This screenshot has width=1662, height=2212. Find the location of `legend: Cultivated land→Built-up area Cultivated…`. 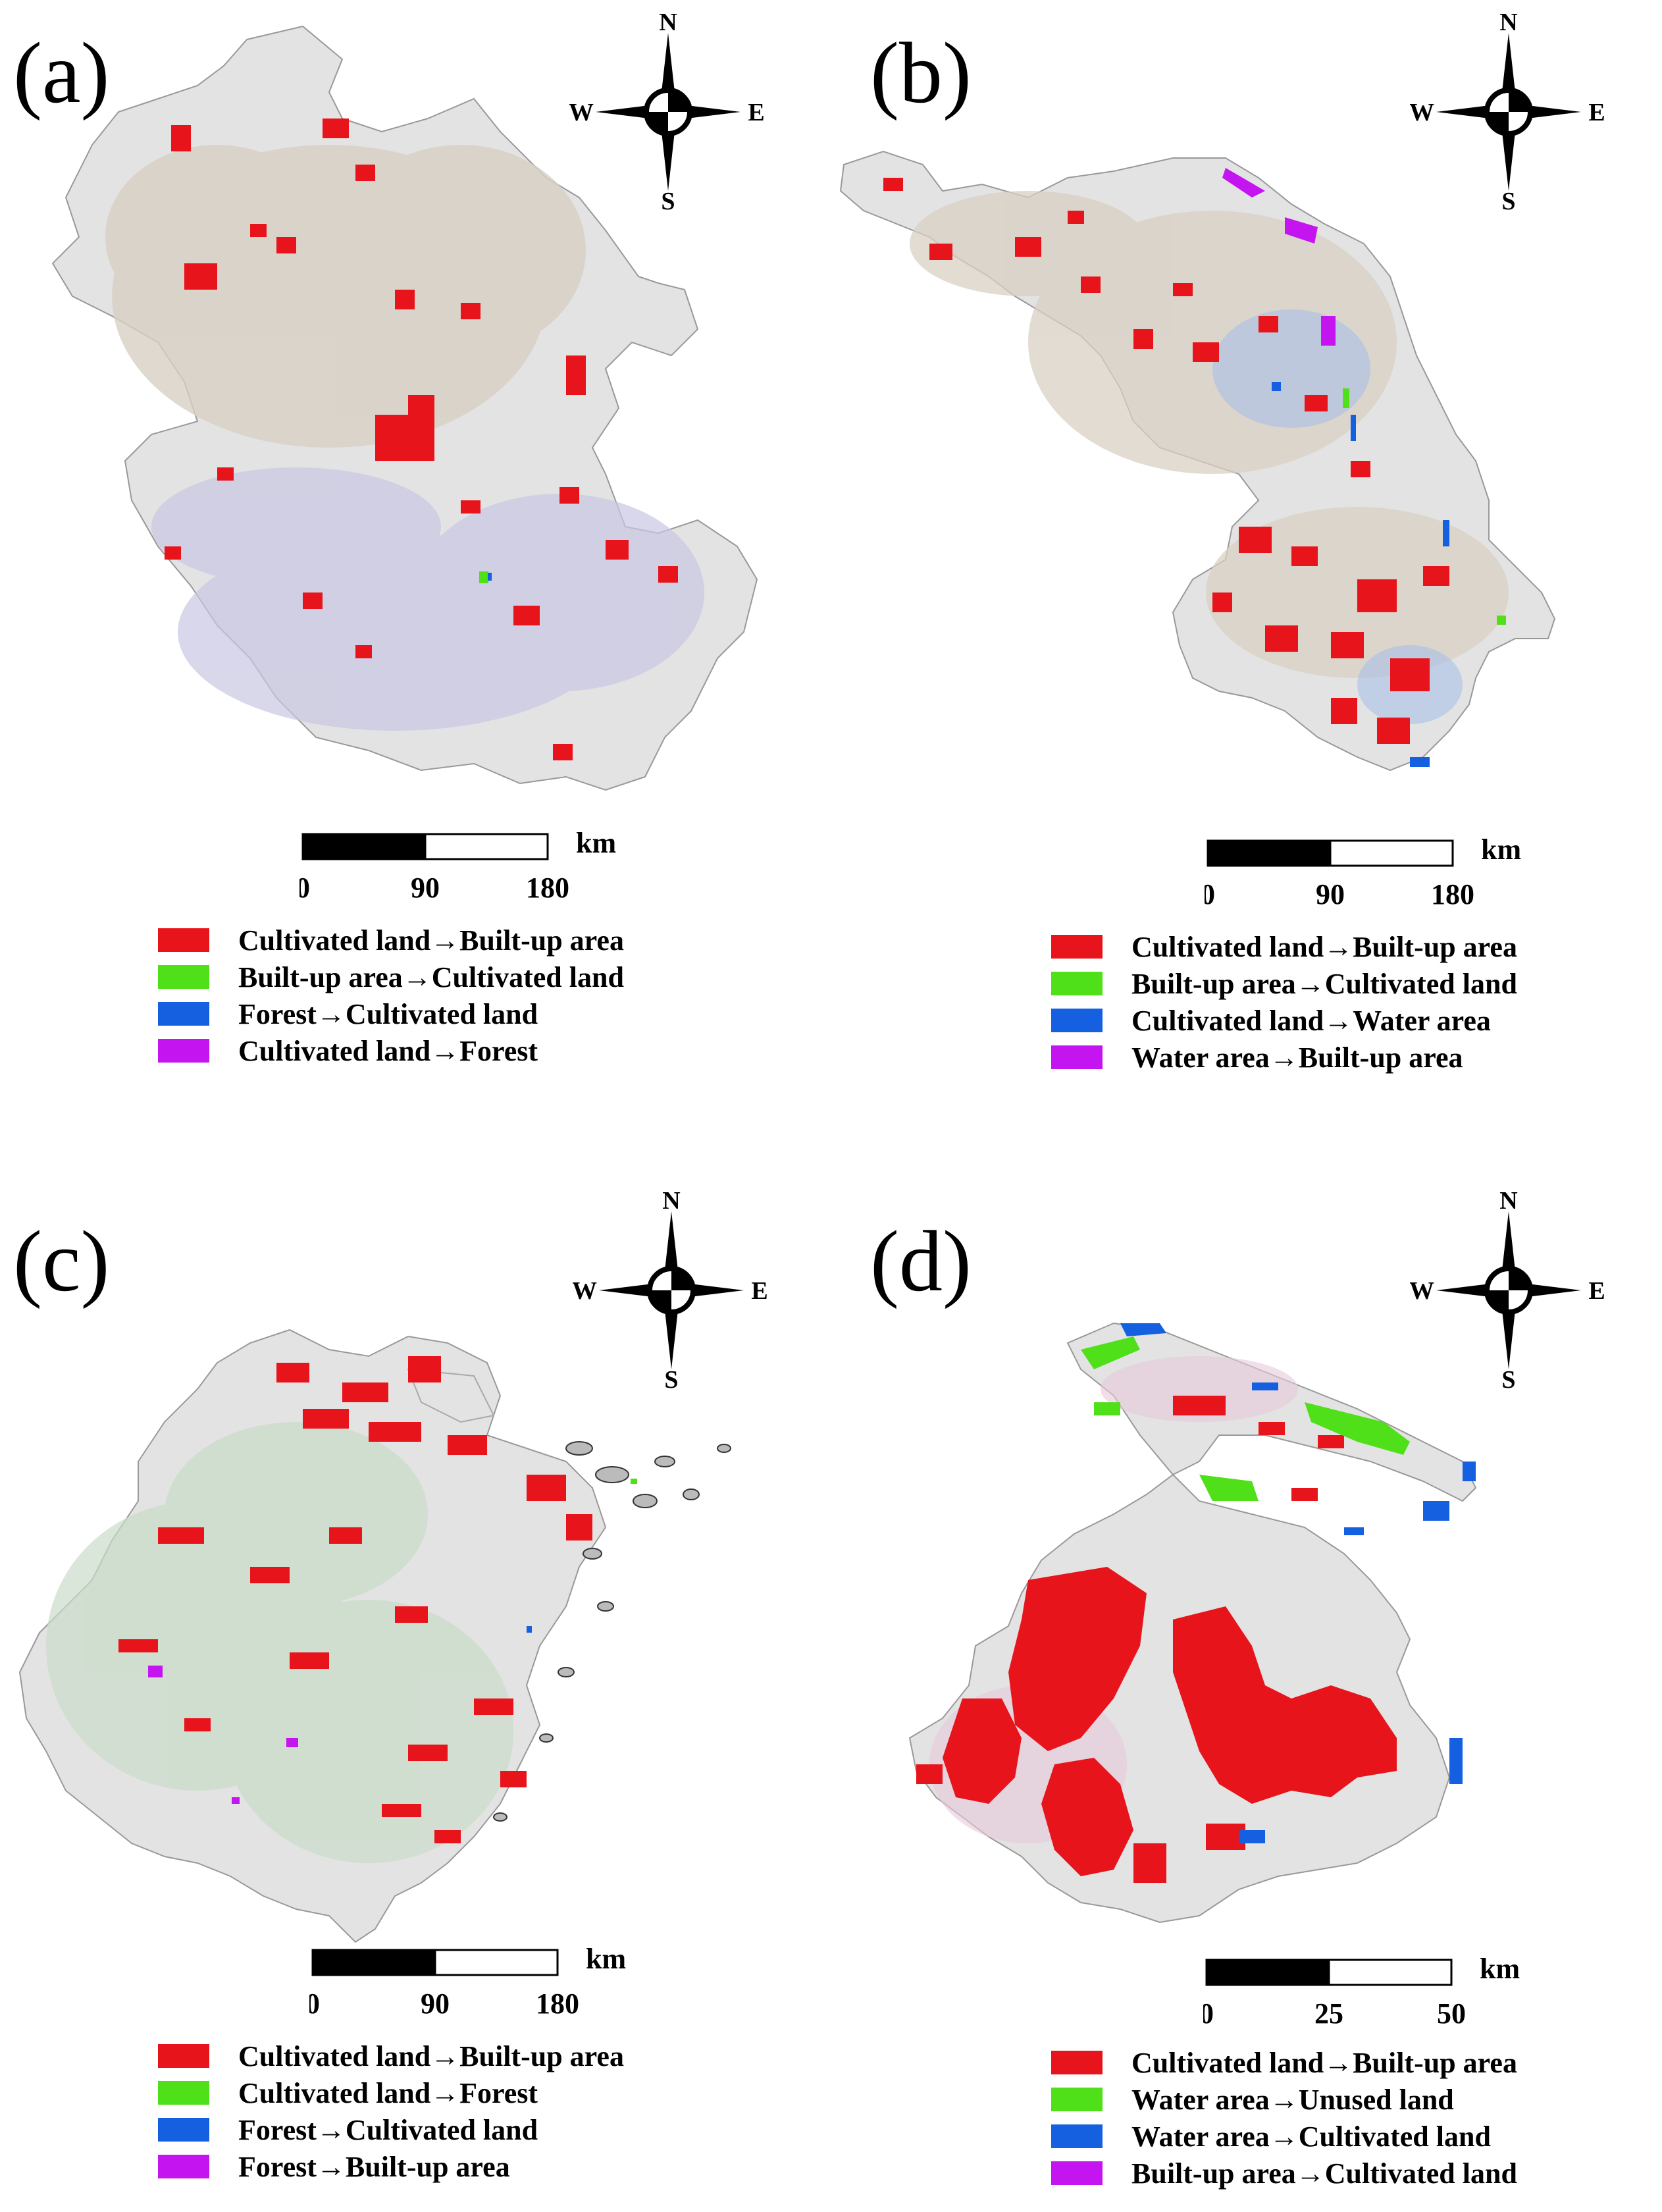

legend: Cultivated land→Built-up area Cultivated… is located at coordinates (391, 2111).